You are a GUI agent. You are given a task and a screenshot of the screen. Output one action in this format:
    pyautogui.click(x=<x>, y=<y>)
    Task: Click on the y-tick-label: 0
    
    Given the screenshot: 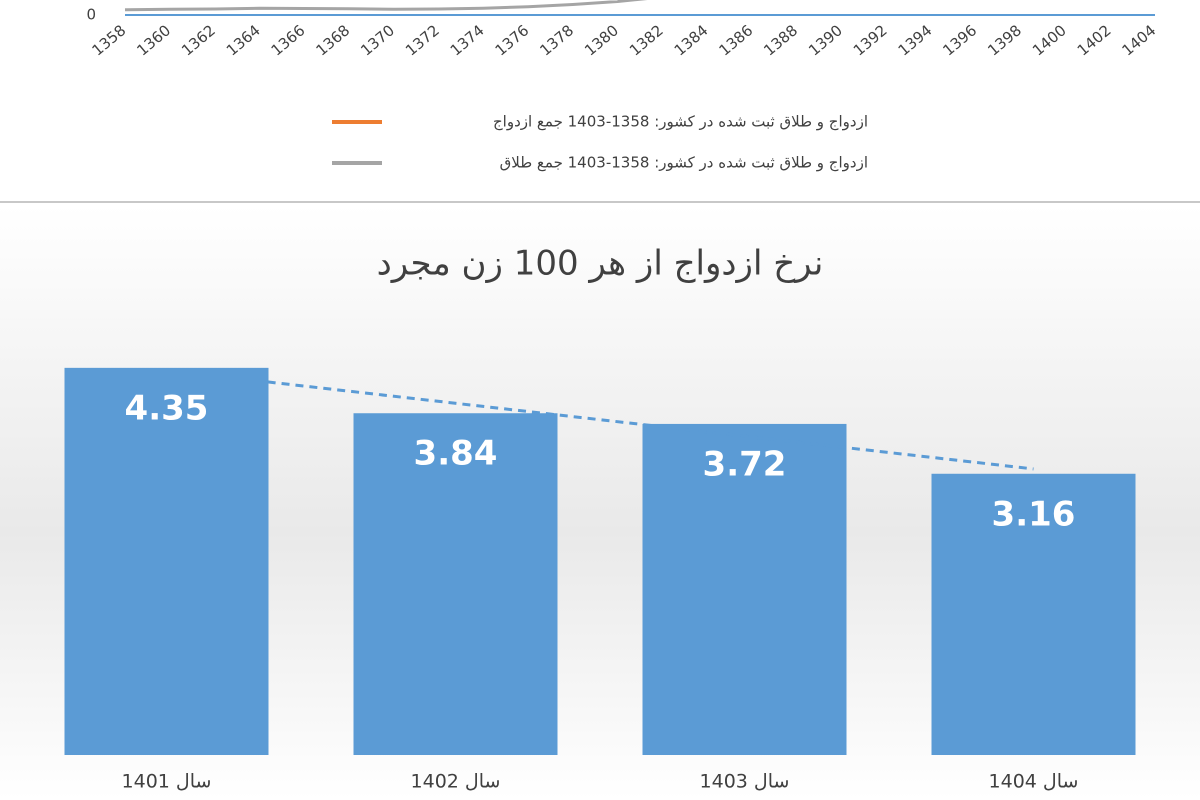 What is the action you would take?
    pyautogui.click(x=91, y=15)
    